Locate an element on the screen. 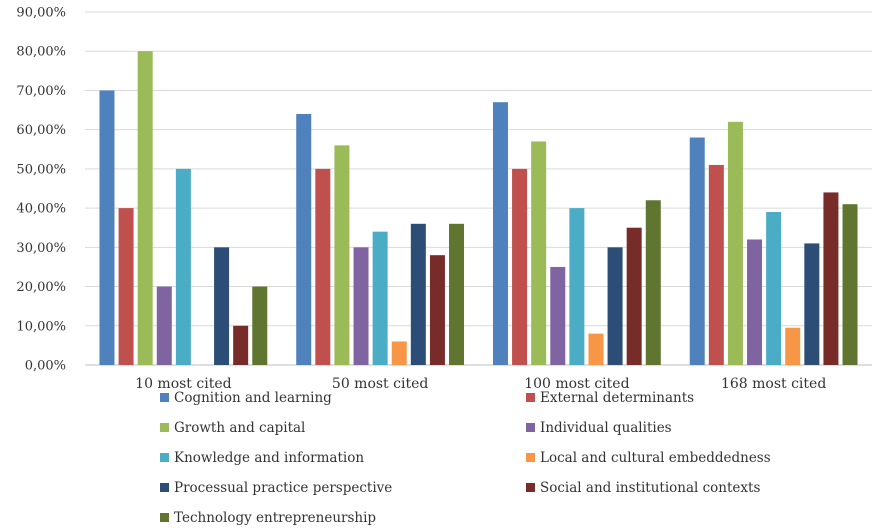 The image size is (879, 530). y-tick-label: 70,00% is located at coordinates (41, 91).